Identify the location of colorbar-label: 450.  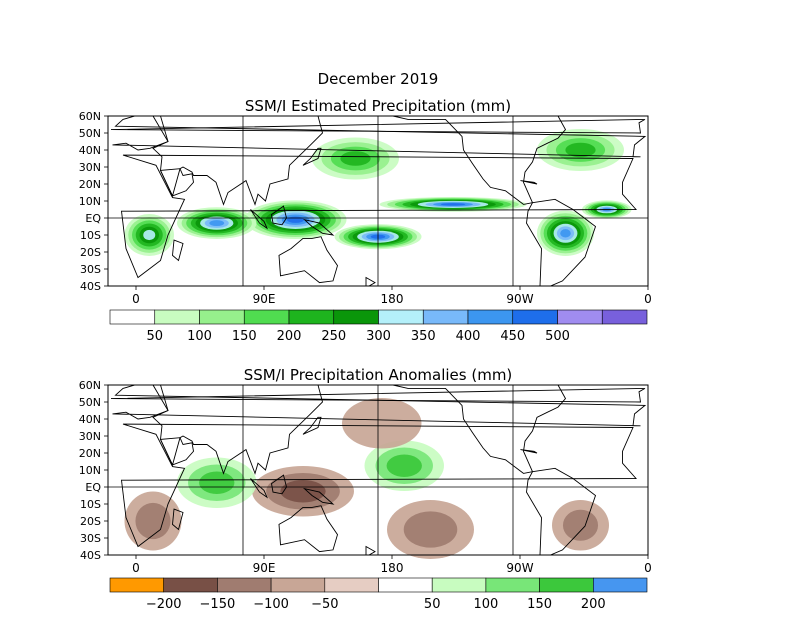
(512, 336).